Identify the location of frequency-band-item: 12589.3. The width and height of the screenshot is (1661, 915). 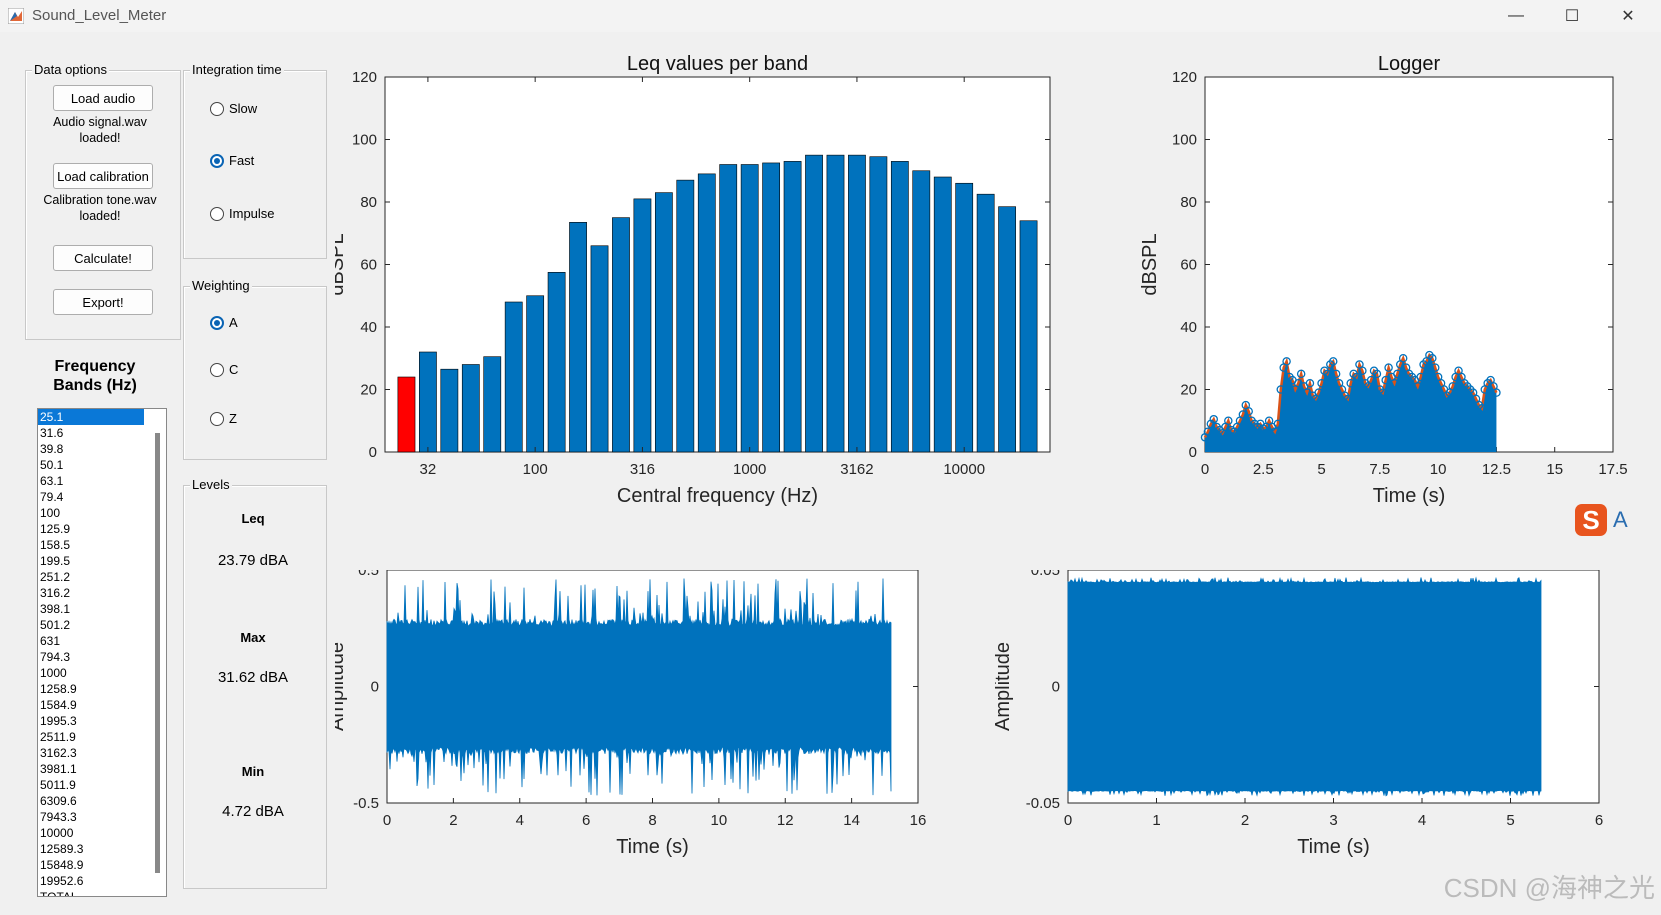
(62, 849).